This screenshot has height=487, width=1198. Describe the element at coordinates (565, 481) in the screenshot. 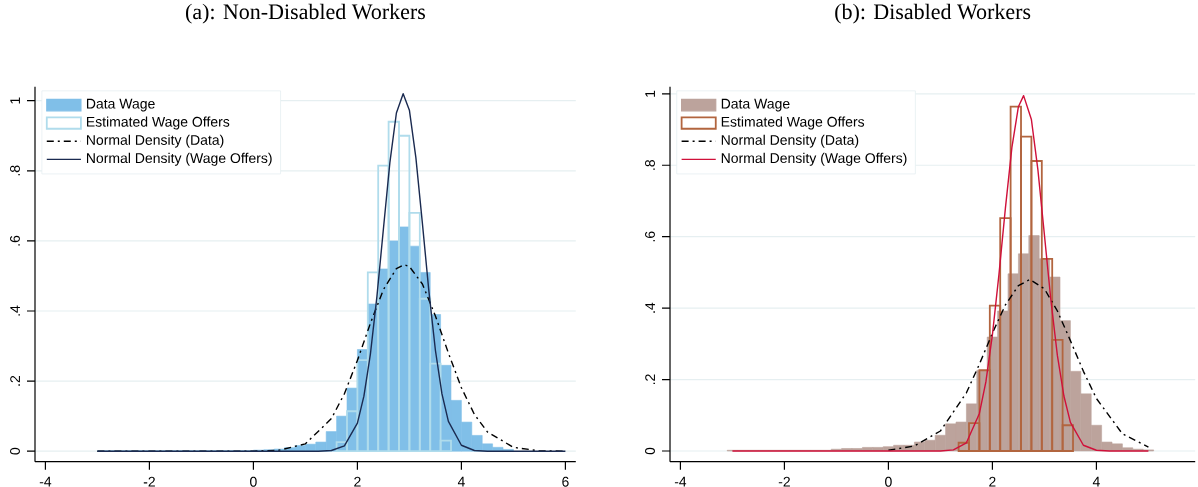

I see `x-tick-label: 6` at that location.